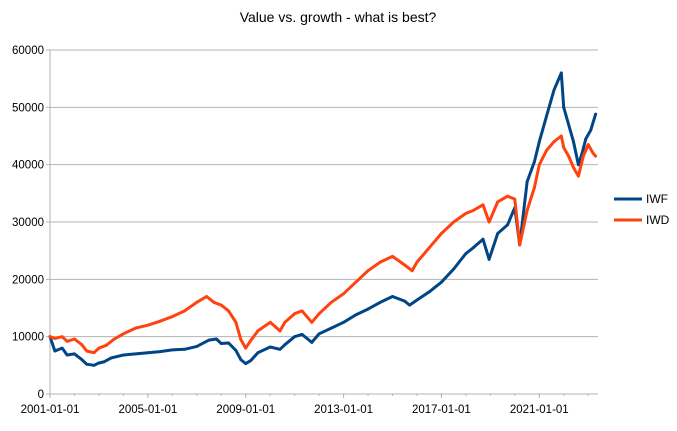 The image size is (677, 431). Describe the element at coordinates (28, 166) in the screenshot. I see `y-tick-label: 40000` at that location.